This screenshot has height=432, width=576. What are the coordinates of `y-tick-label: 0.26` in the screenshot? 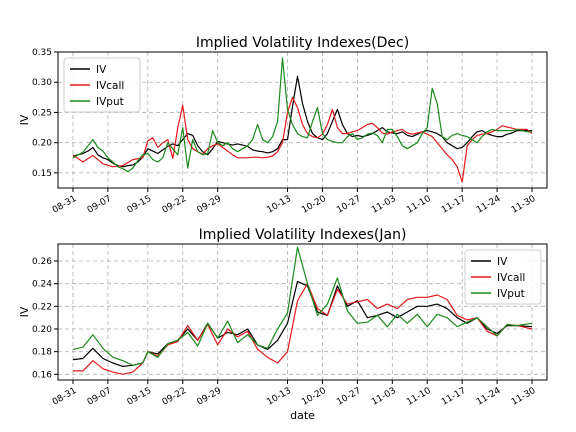 It's located at (42, 262).